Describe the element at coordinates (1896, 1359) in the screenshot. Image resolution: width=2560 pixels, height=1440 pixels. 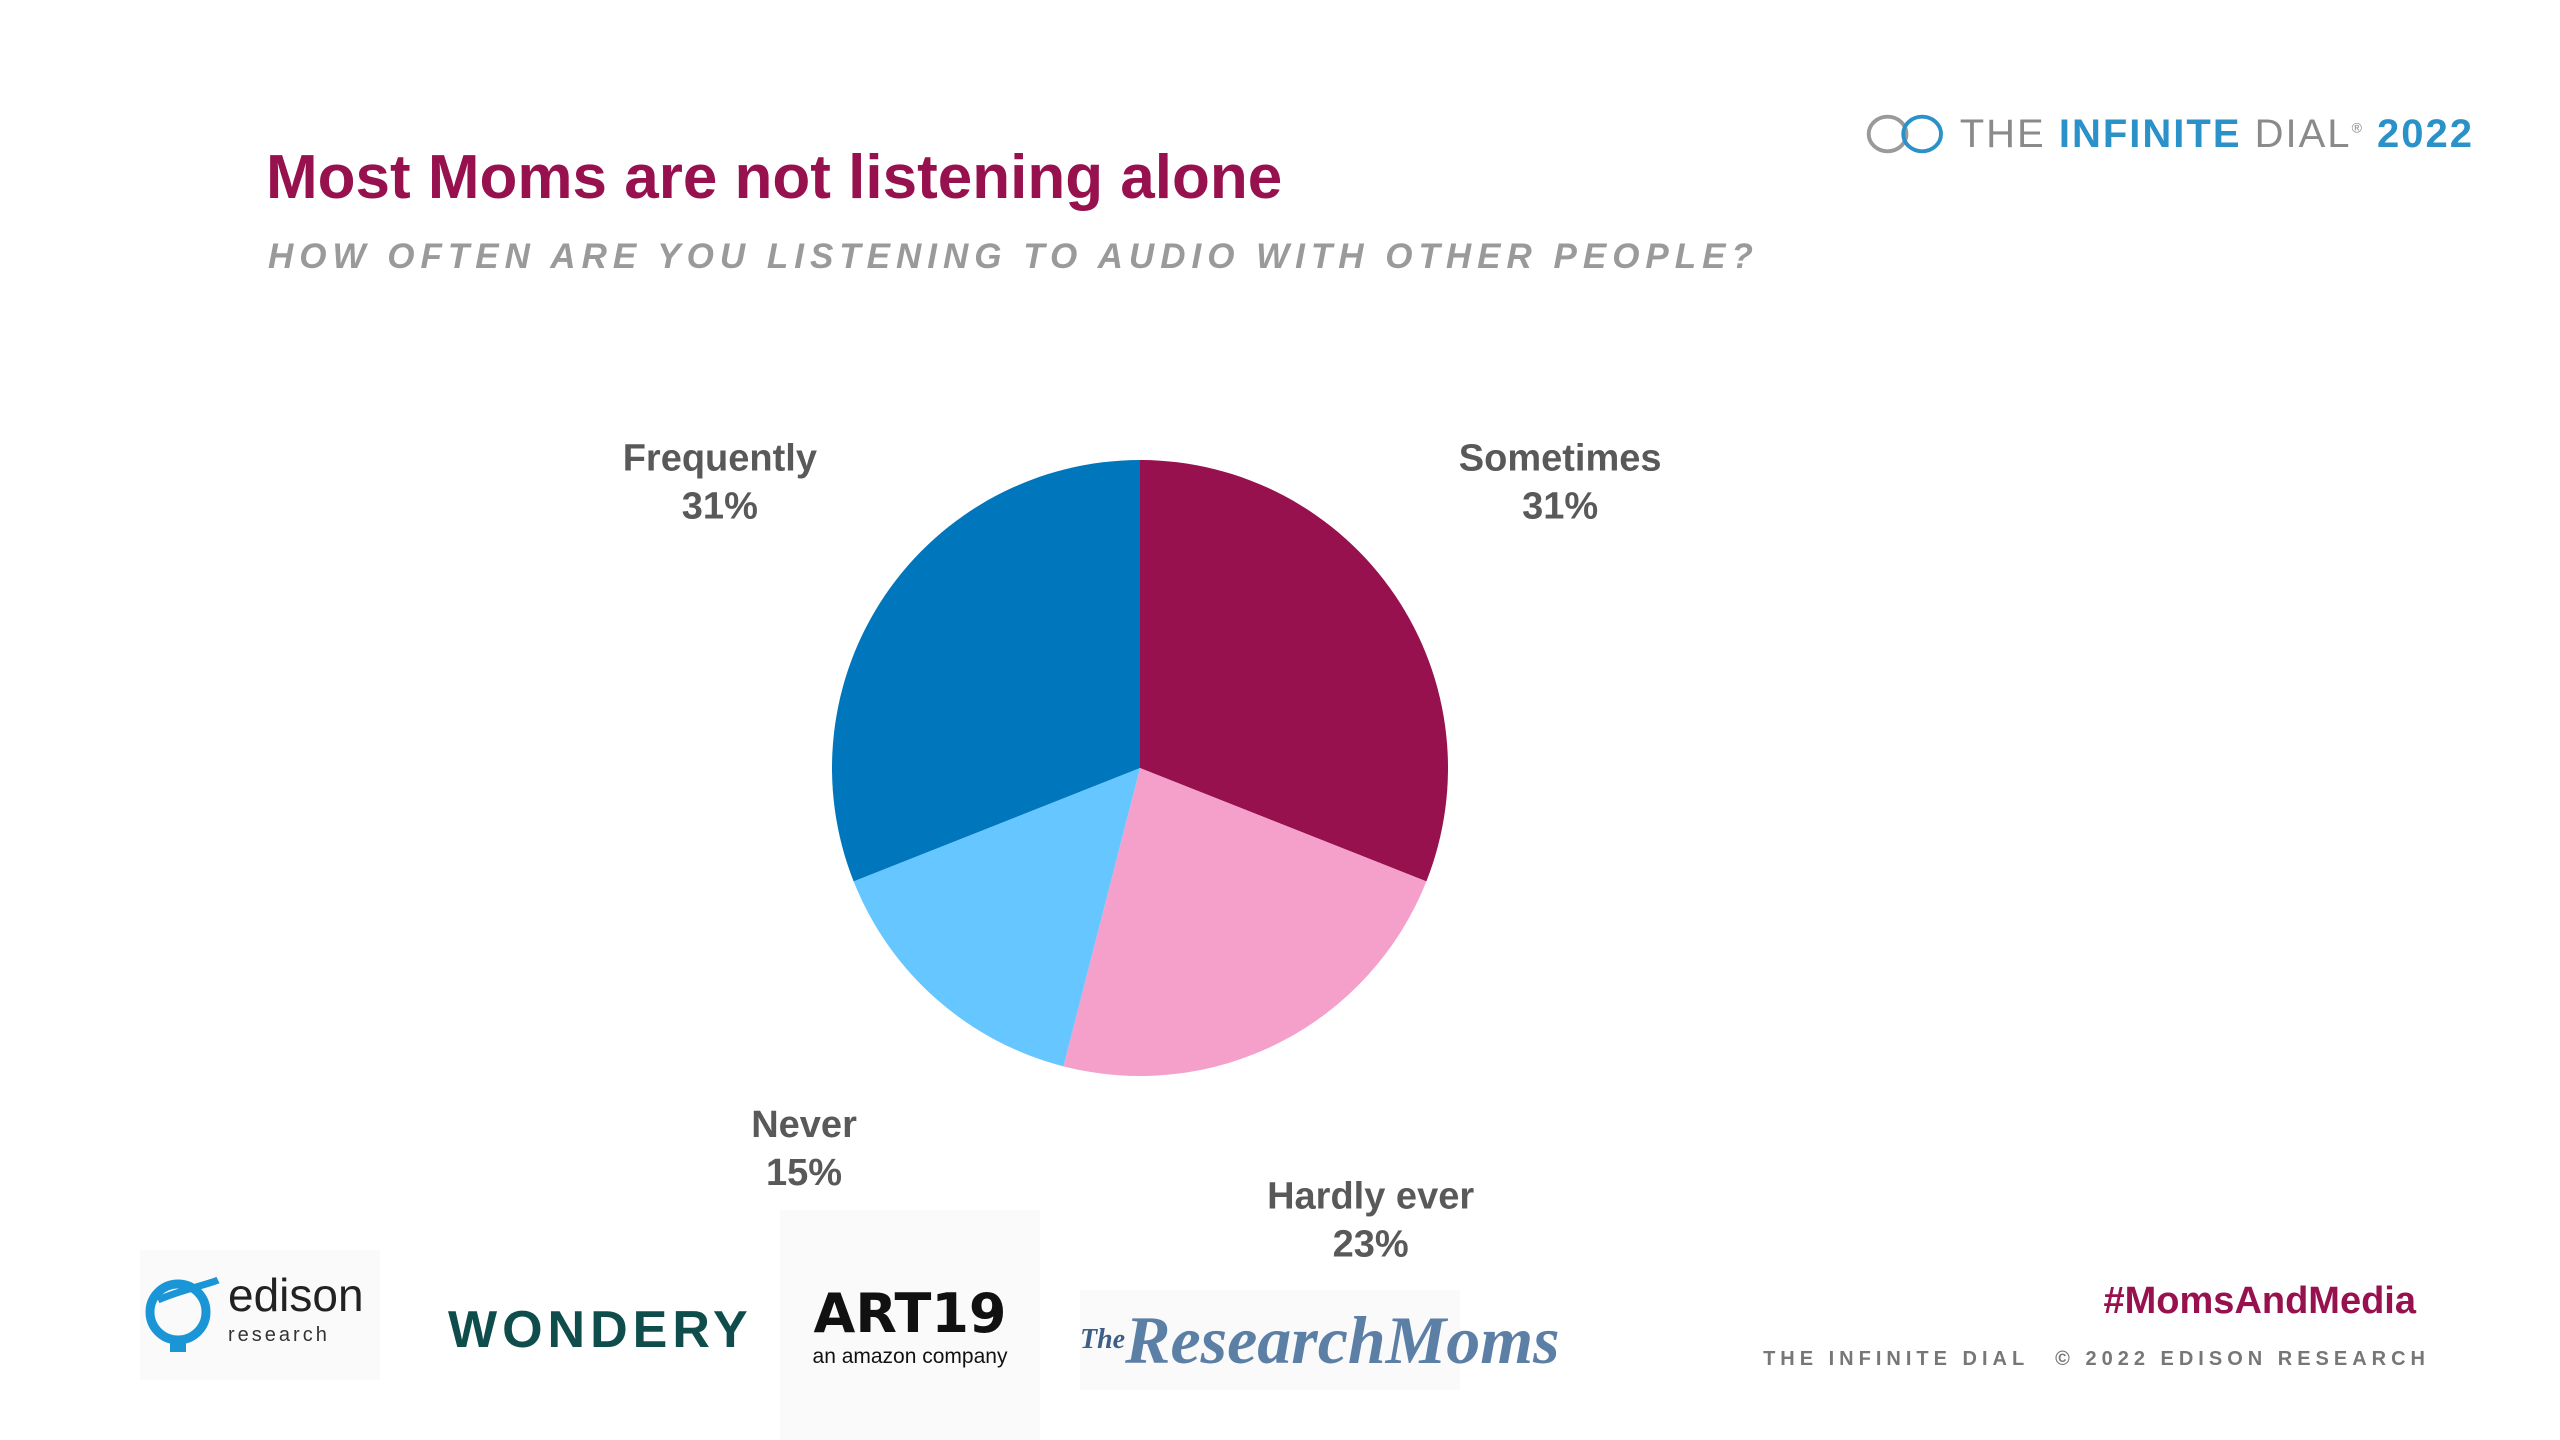
I see `footer-left: THE INFINITE DIAL` at that location.